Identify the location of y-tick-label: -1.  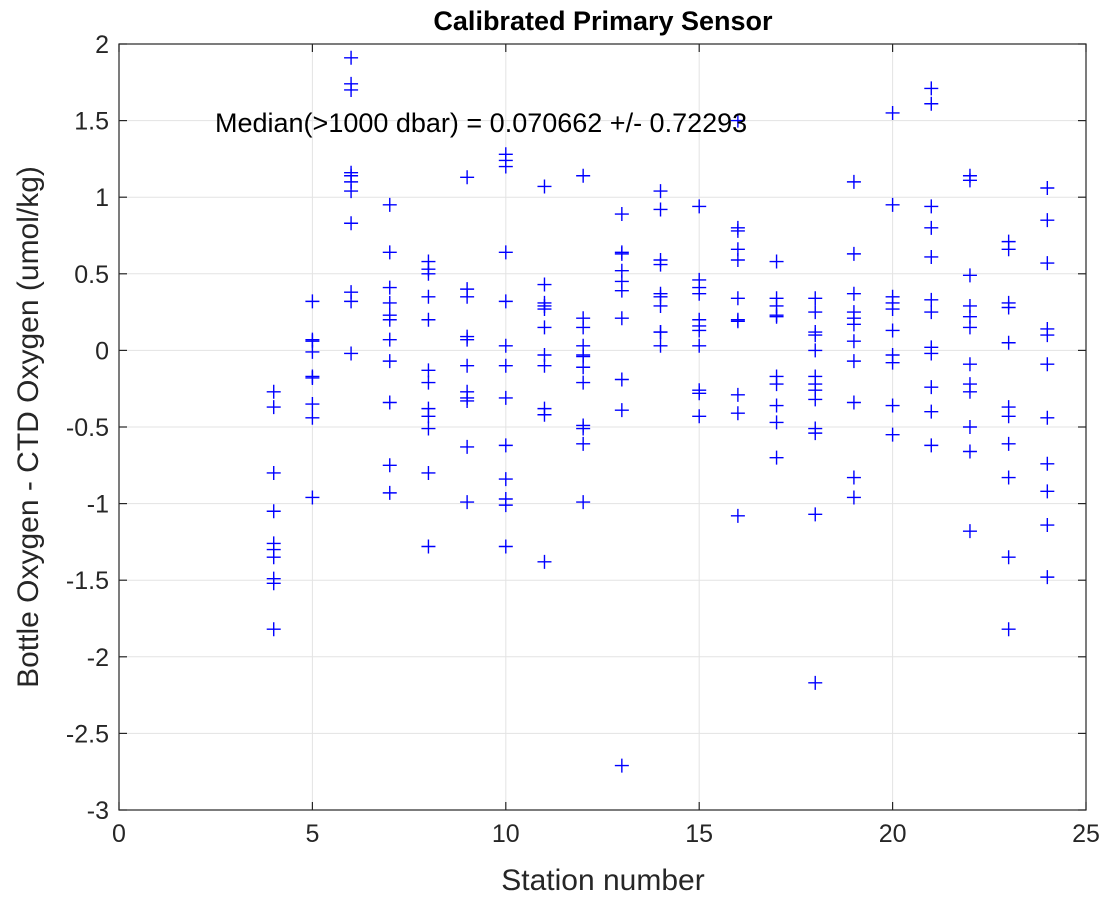
(98, 505).